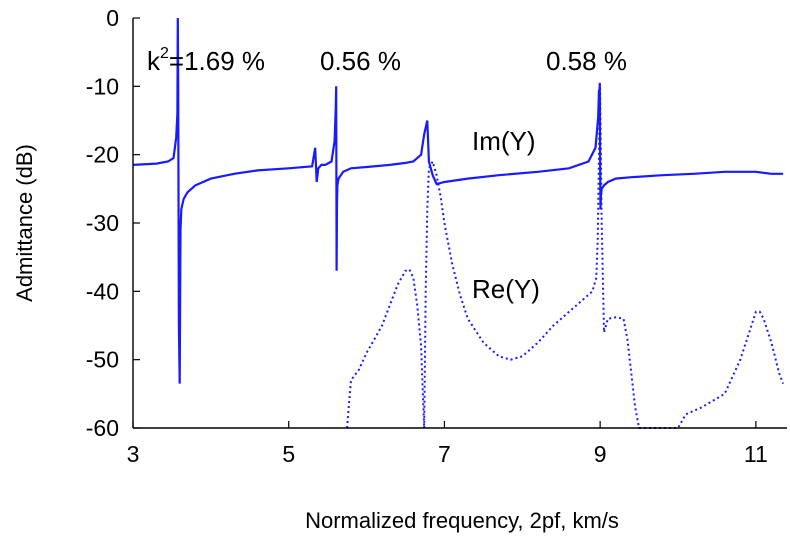 This screenshot has width=790, height=539. I want to click on annotation-k2-label: k2=1.69 %, so click(206, 60).